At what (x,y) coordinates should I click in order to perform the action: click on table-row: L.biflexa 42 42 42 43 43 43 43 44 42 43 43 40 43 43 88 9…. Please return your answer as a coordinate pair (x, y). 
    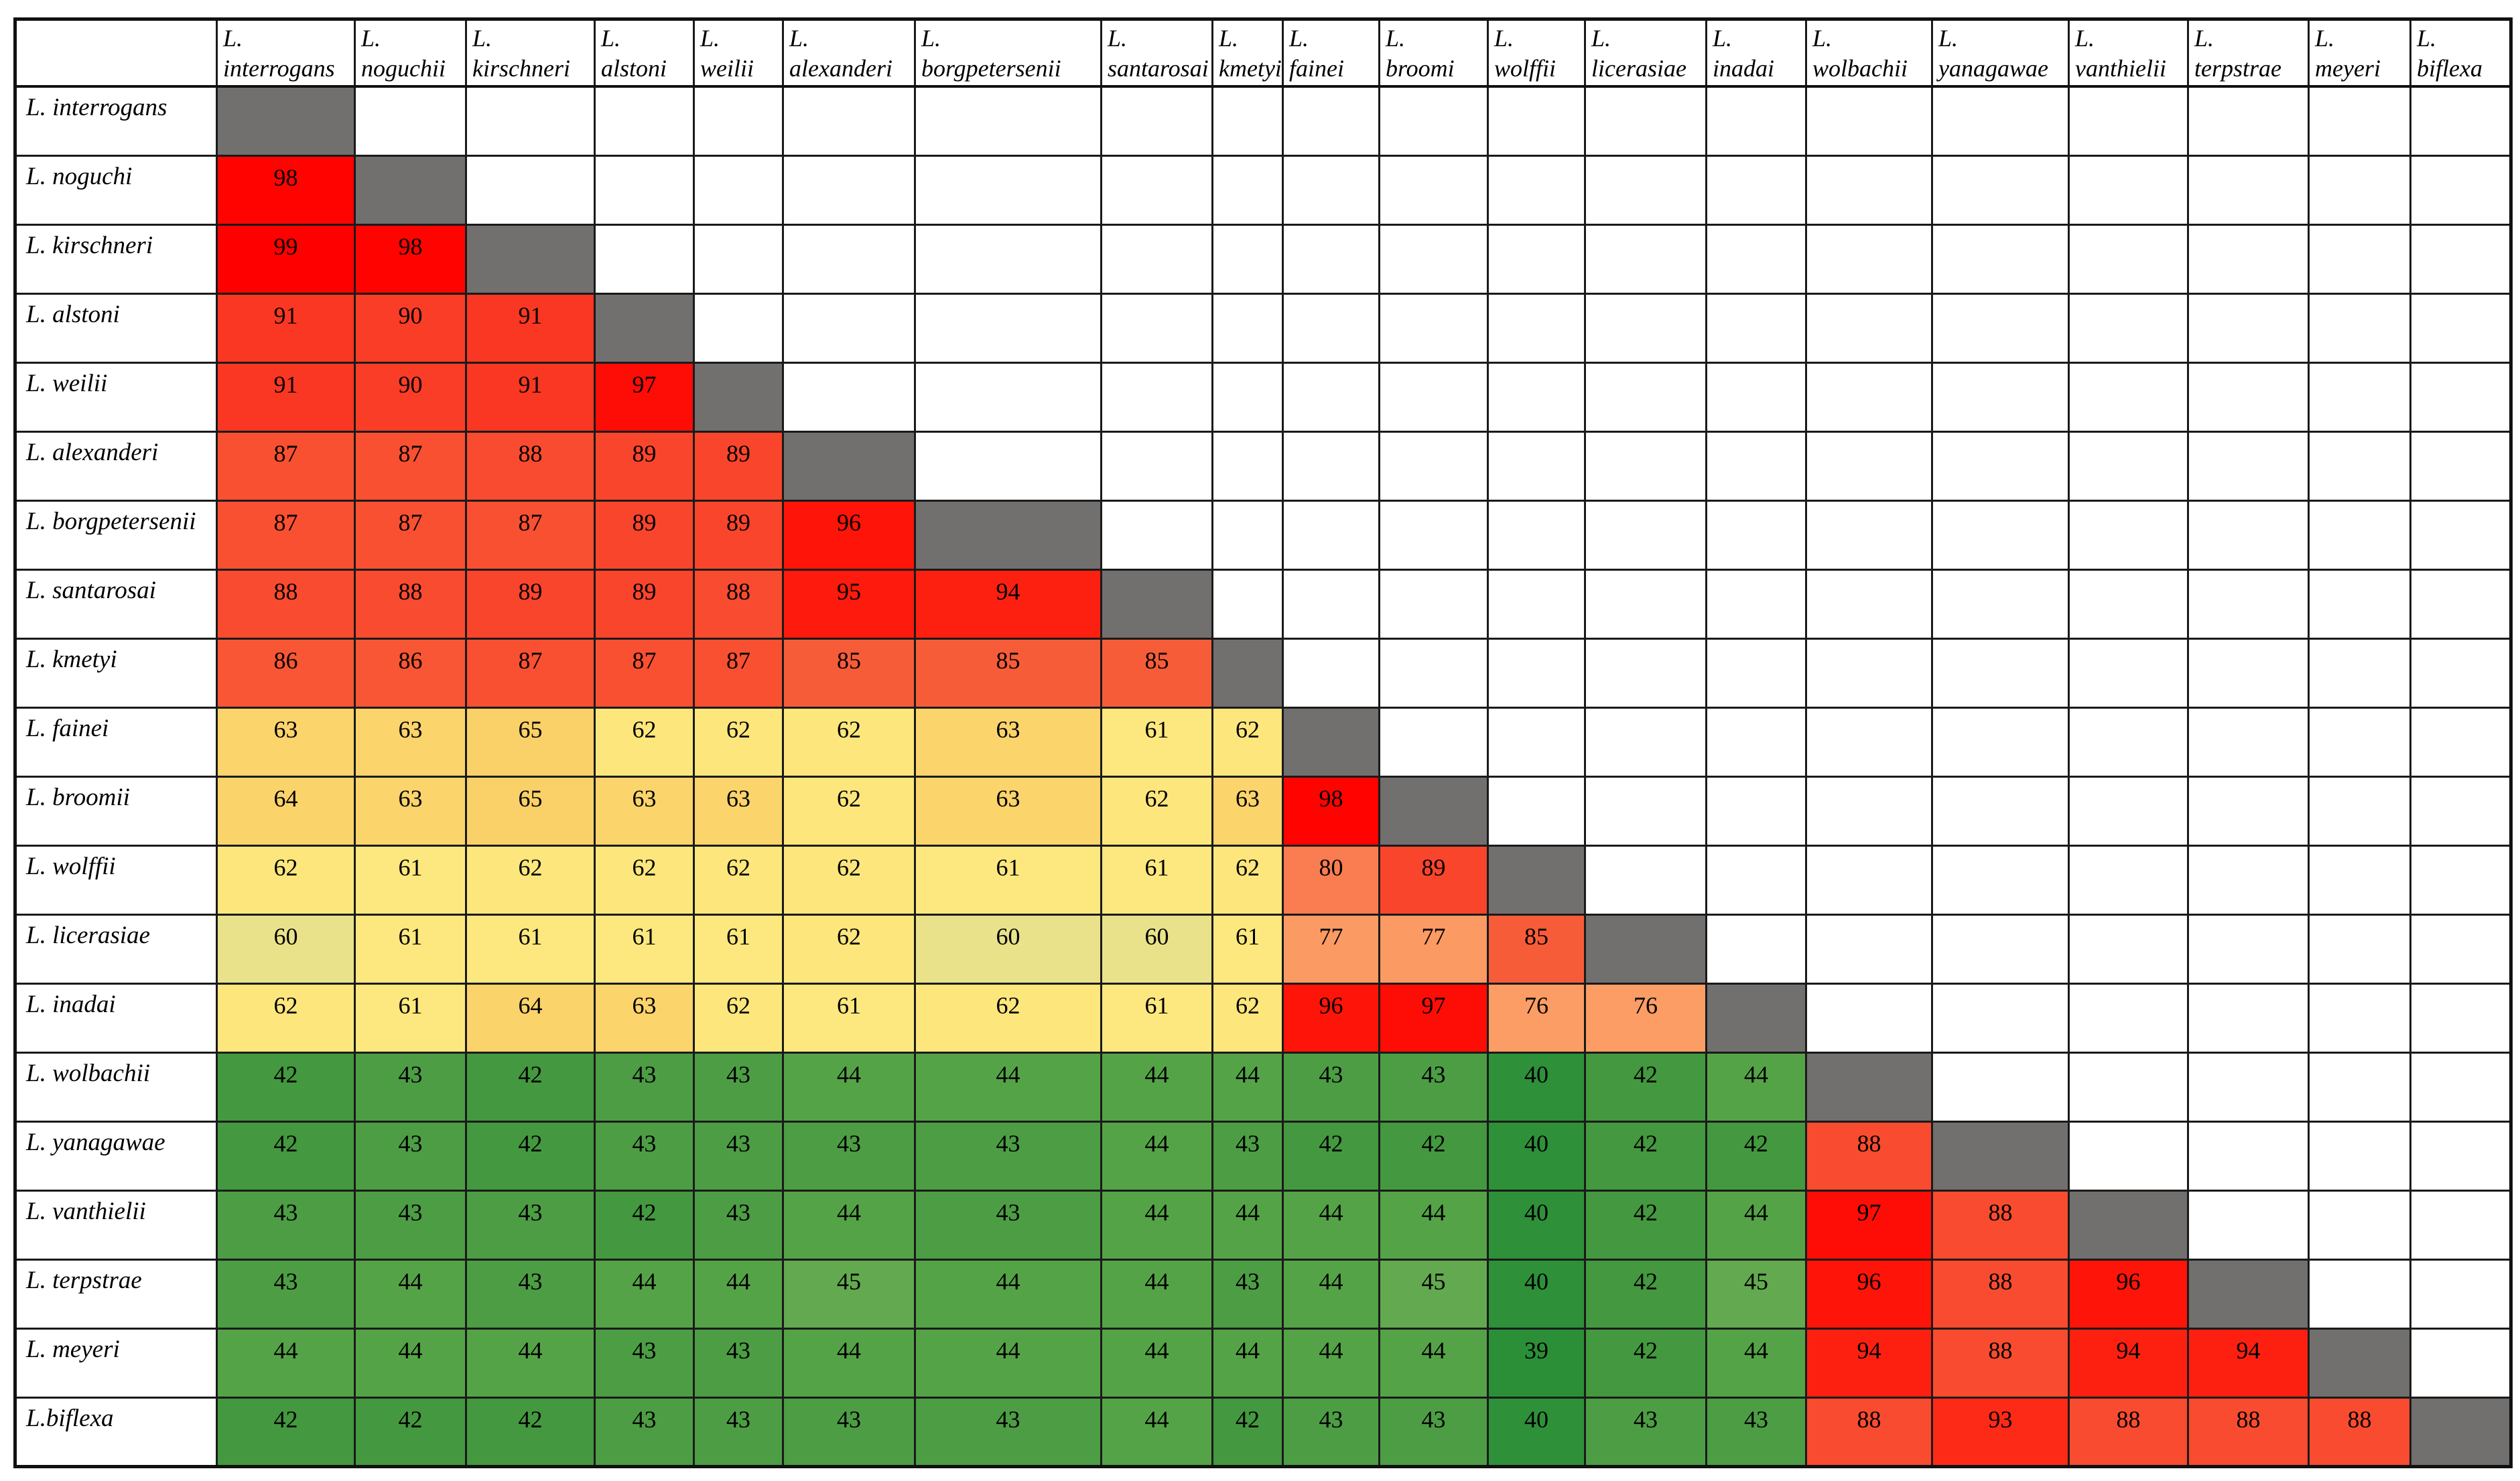
    Looking at the image, I should click on (1263, 1432).